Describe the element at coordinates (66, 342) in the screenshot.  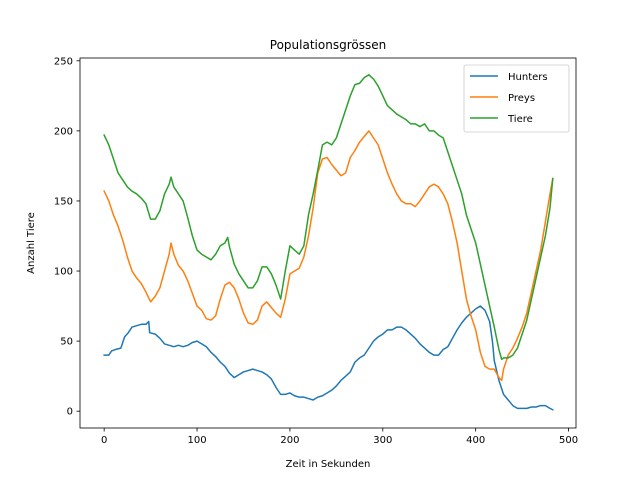
I see `y-tick-label: 50` at that location.